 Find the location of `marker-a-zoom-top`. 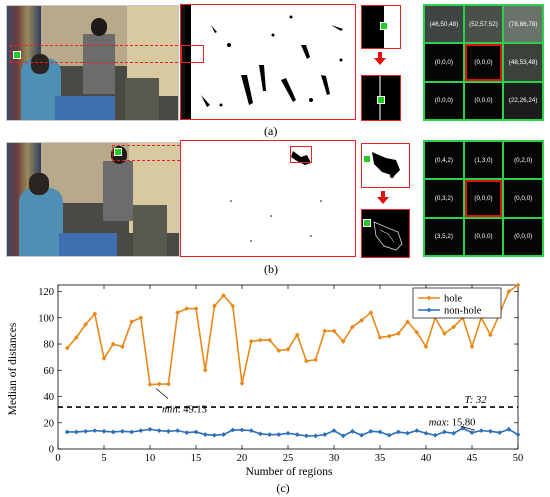

marker-a-zoom-top is located at coordinates (384, 26).